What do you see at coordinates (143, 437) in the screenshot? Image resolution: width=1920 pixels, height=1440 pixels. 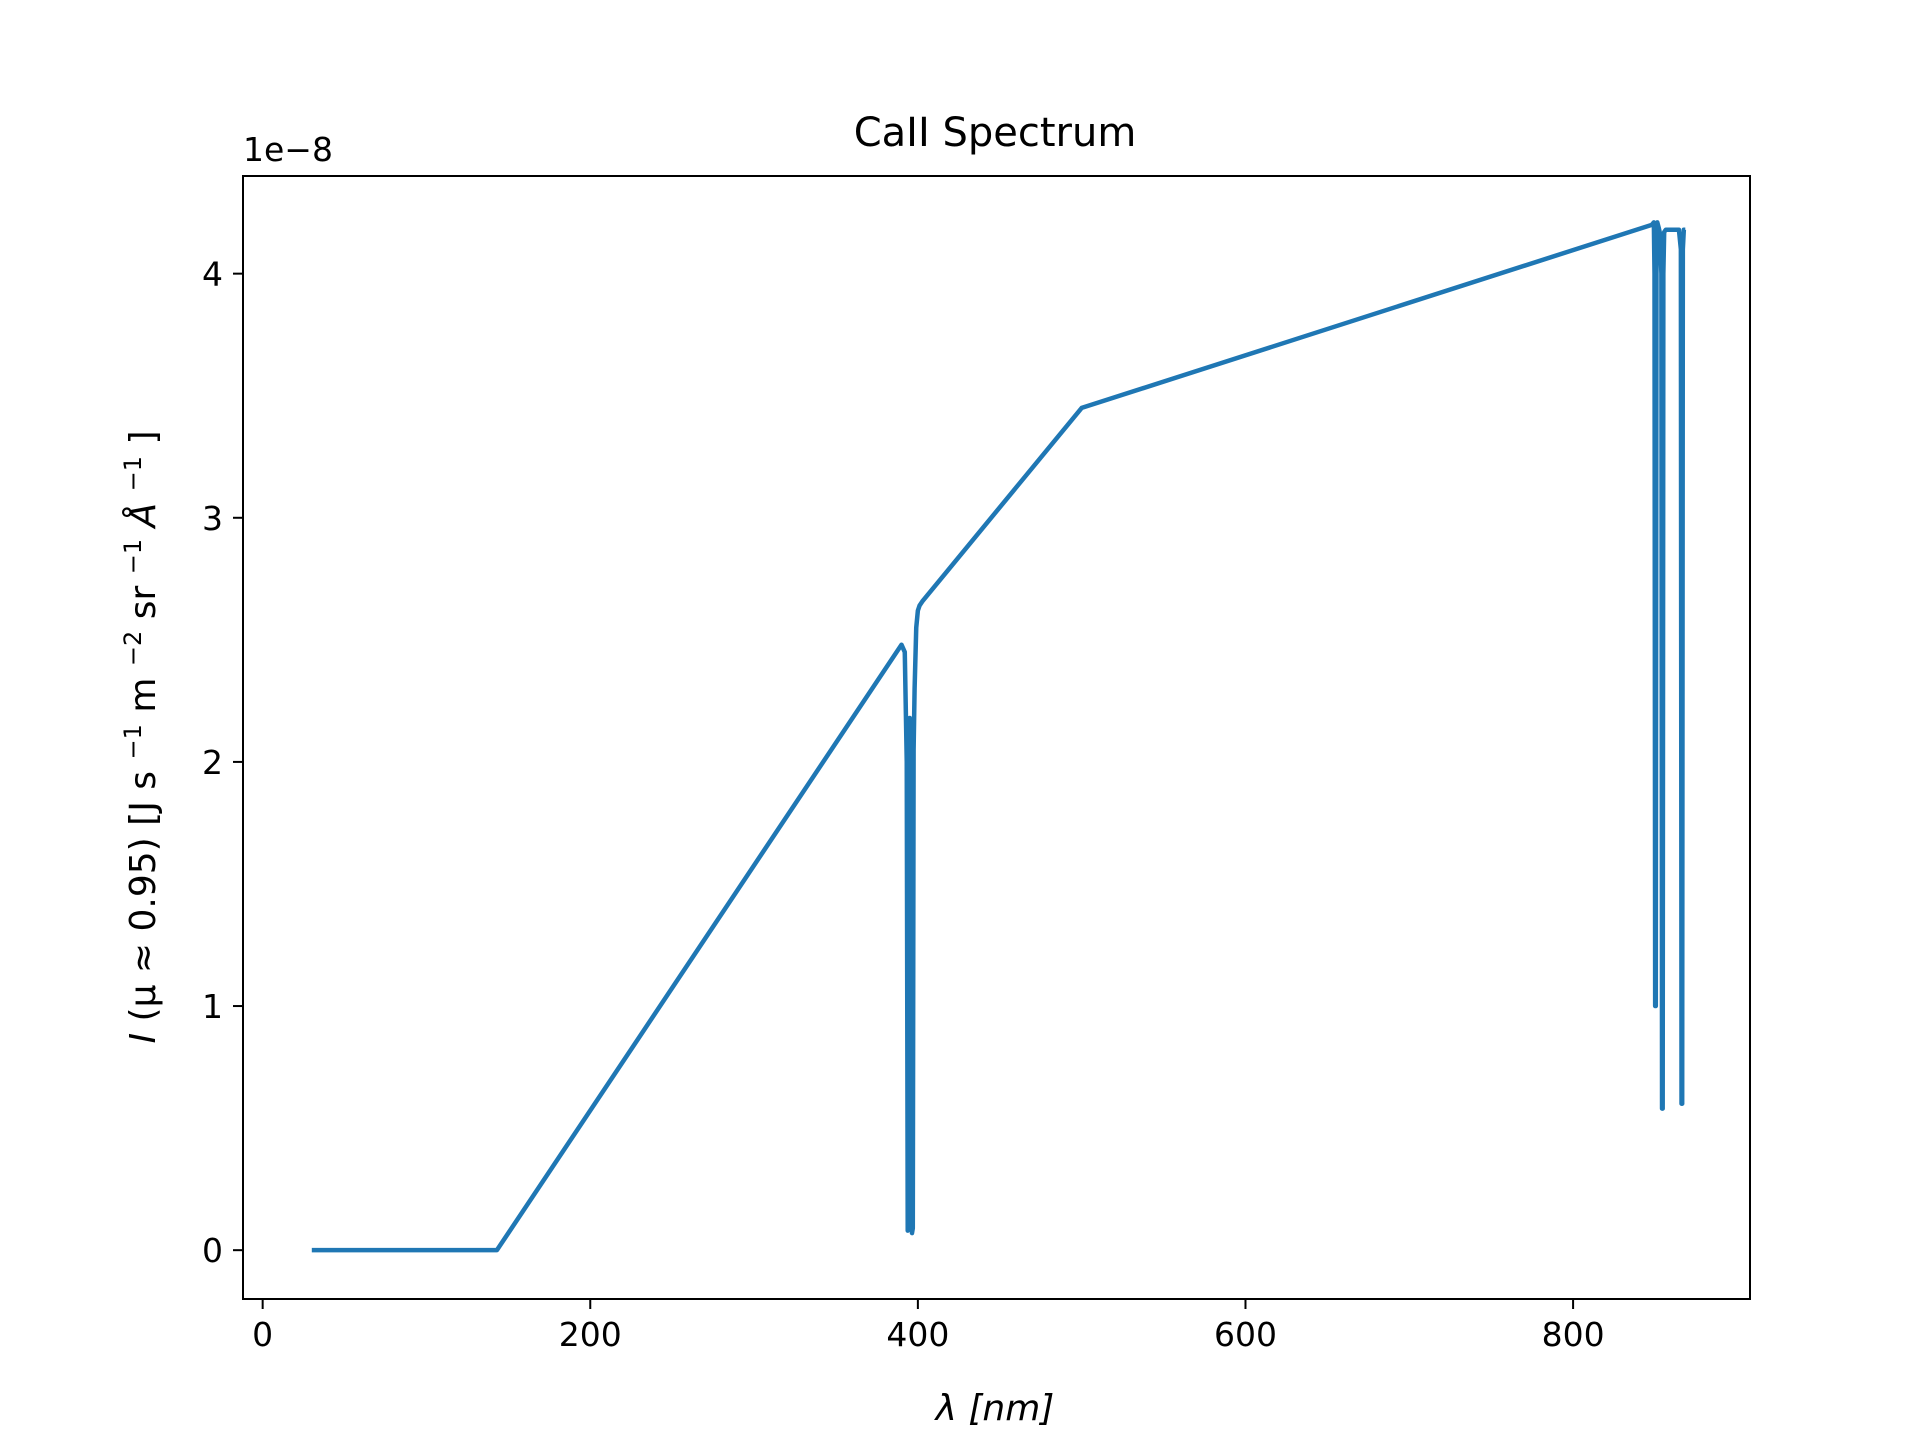 I see `y-label-close: ]` at bounding box center [143, 437].